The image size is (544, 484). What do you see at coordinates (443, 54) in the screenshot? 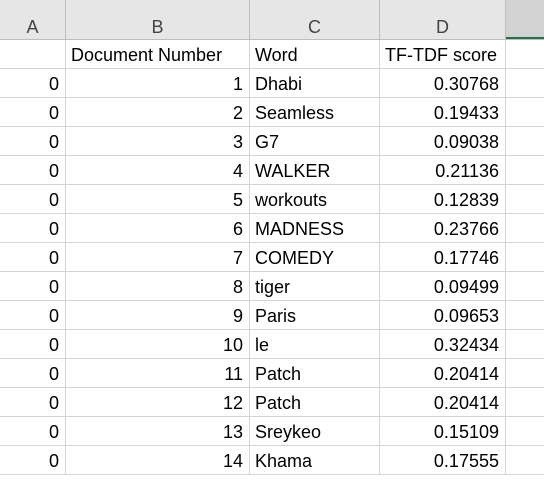
I see `header-score-cell: TF-TDF score` at bounding box center [443, 54].